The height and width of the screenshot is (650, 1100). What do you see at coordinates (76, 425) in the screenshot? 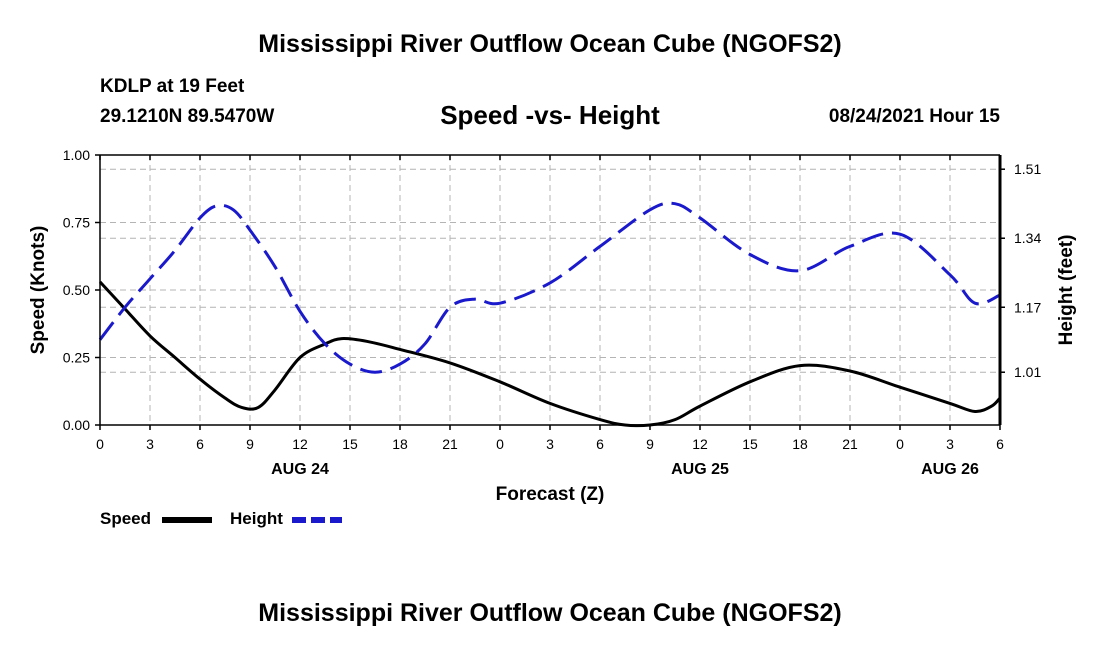
I see `y-tick-label: 0.00` at bounding box center [76, 425].